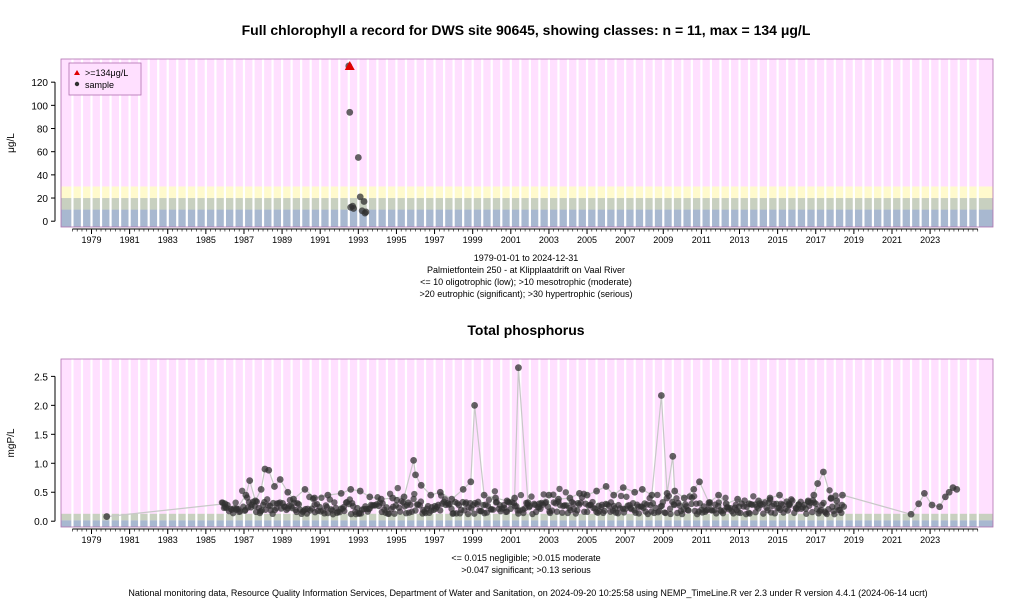 The width and height of the screenshot is (1024, 600). What do you see at coordinates (526, 258) in the screenshot?
I see `caption-line: 1979-01-01 to 2024-12-31` at bounding box center [526, 258].